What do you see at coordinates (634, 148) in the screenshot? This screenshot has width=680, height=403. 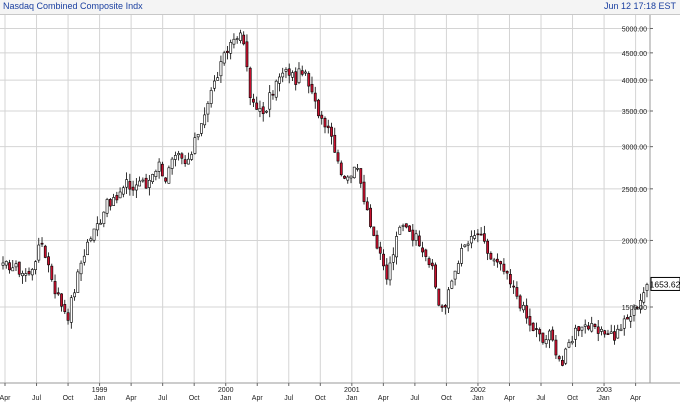 I see `y-tick-label: 3000.00` at bounding box center [634, 148].